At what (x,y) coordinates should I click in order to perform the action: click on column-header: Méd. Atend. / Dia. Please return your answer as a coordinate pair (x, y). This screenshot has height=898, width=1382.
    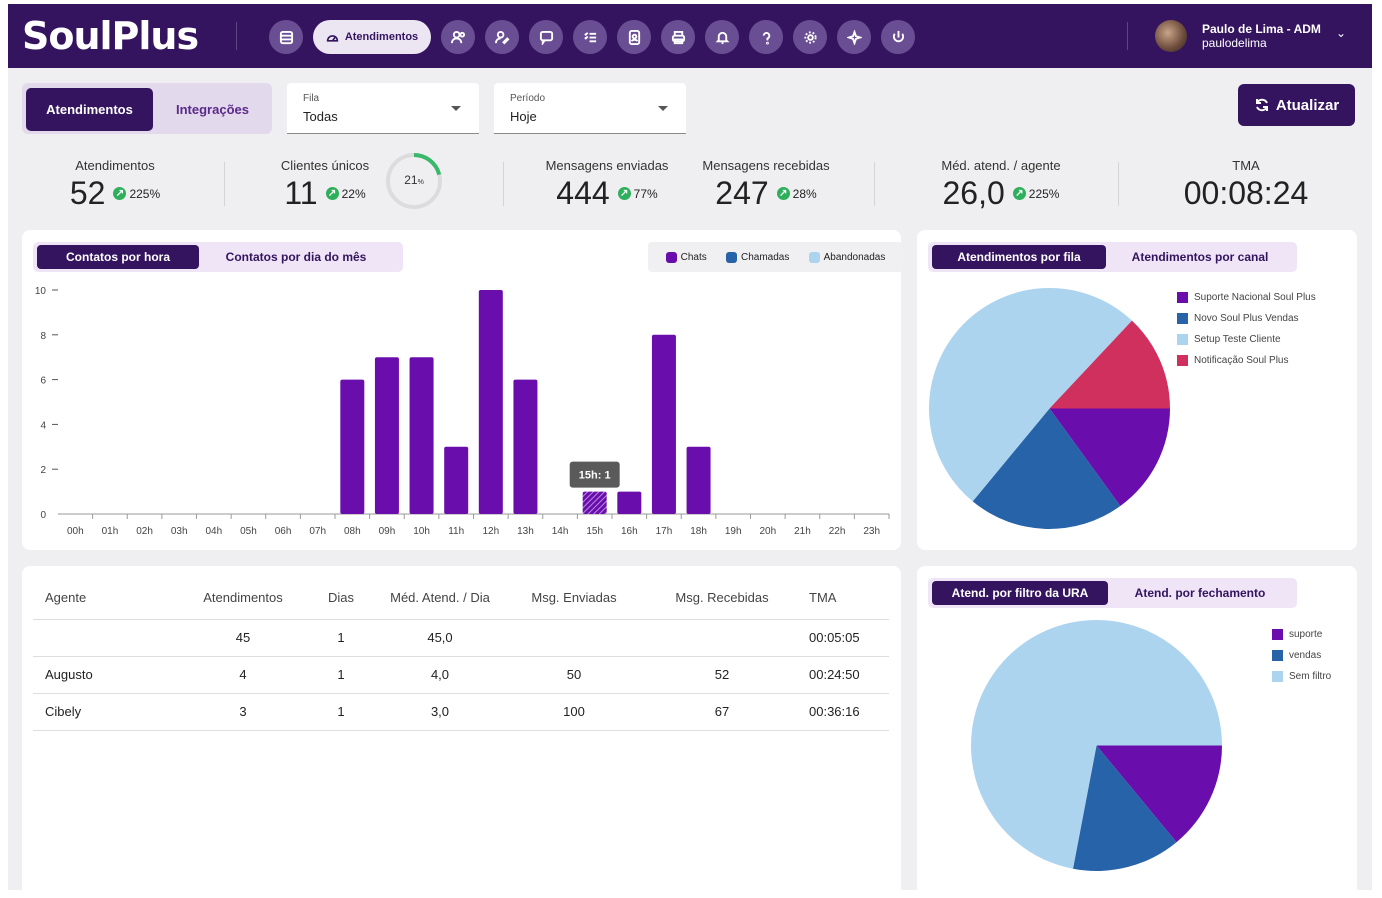
    Looking at the image, I should click on (440, 598).